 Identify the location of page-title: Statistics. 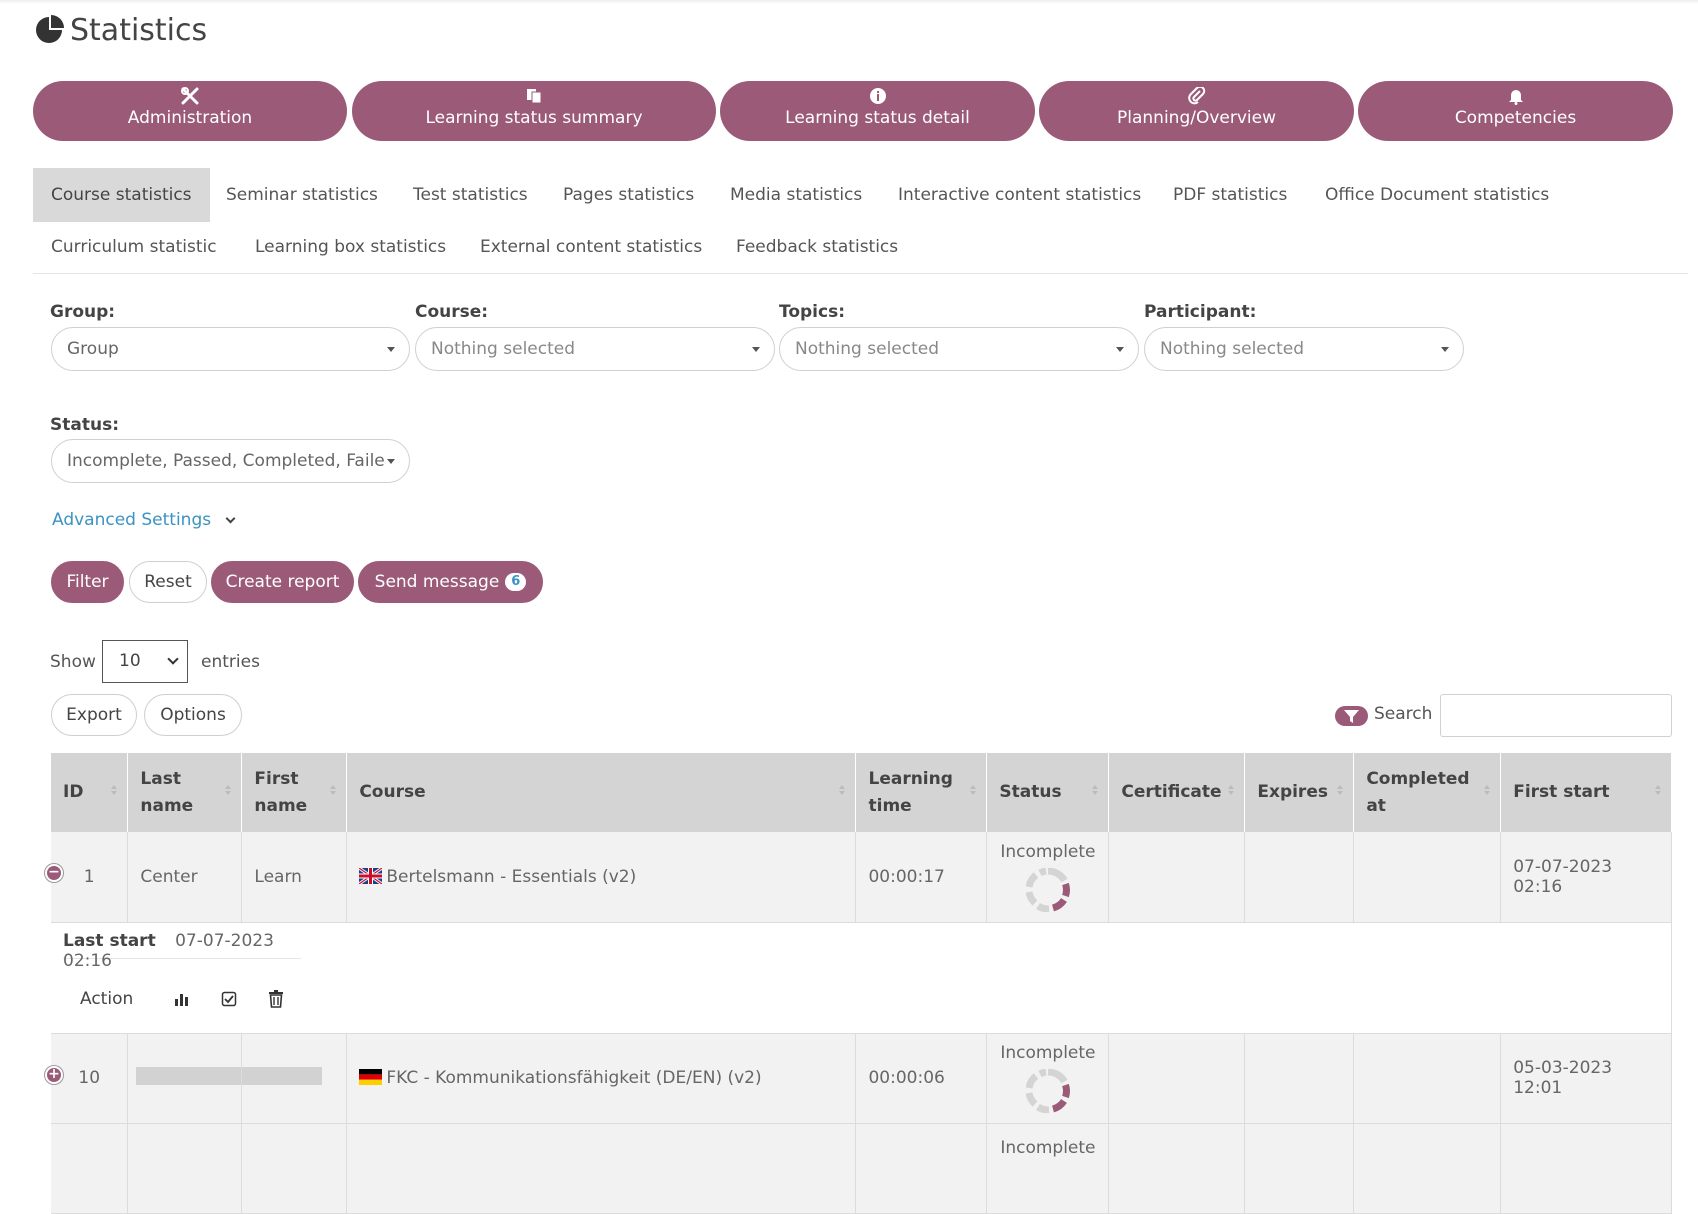
(139, 30).